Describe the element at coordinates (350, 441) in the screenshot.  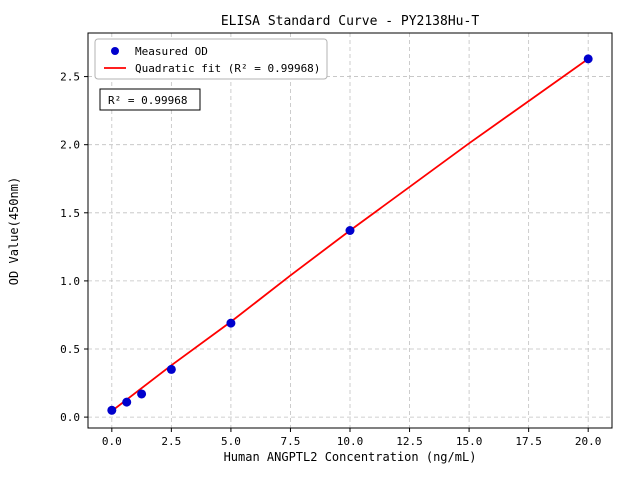
I see `x-tick-label: 10.0` at that location.